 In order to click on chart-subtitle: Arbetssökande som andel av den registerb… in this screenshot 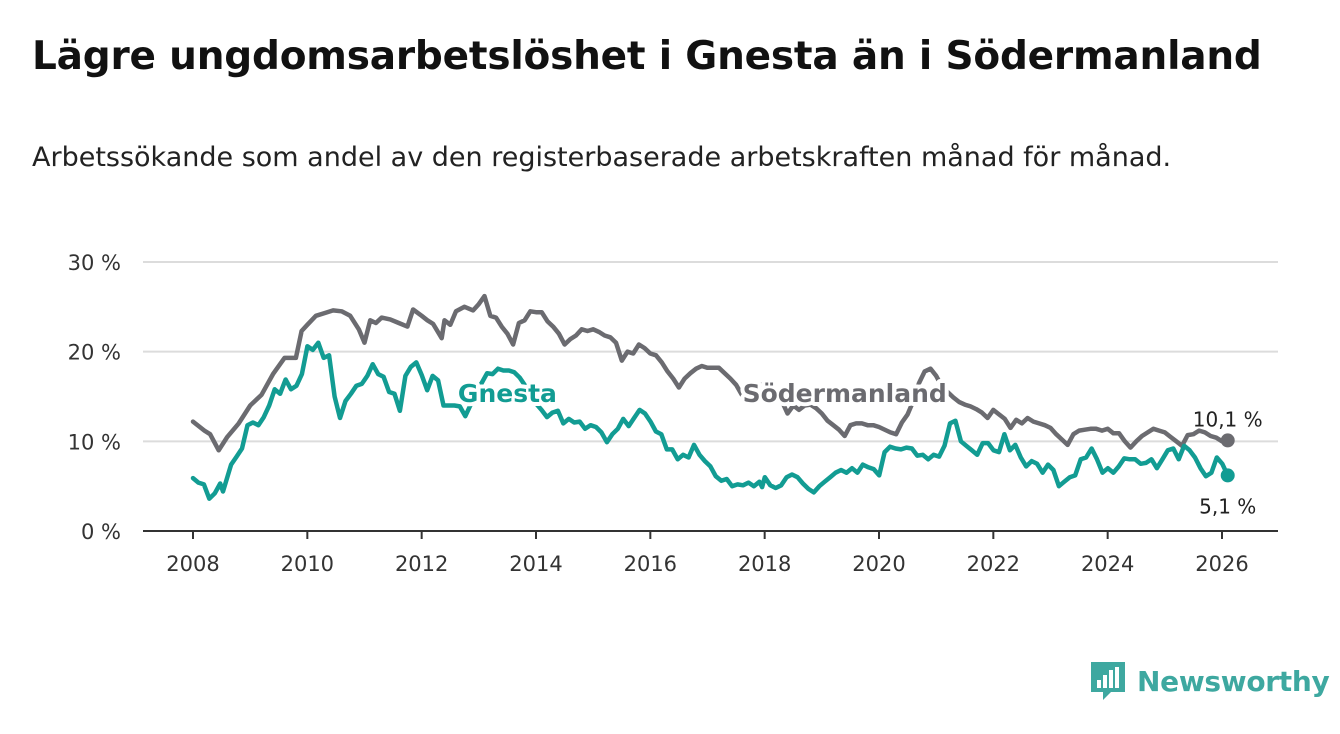, I will do `click(602, 157)`.